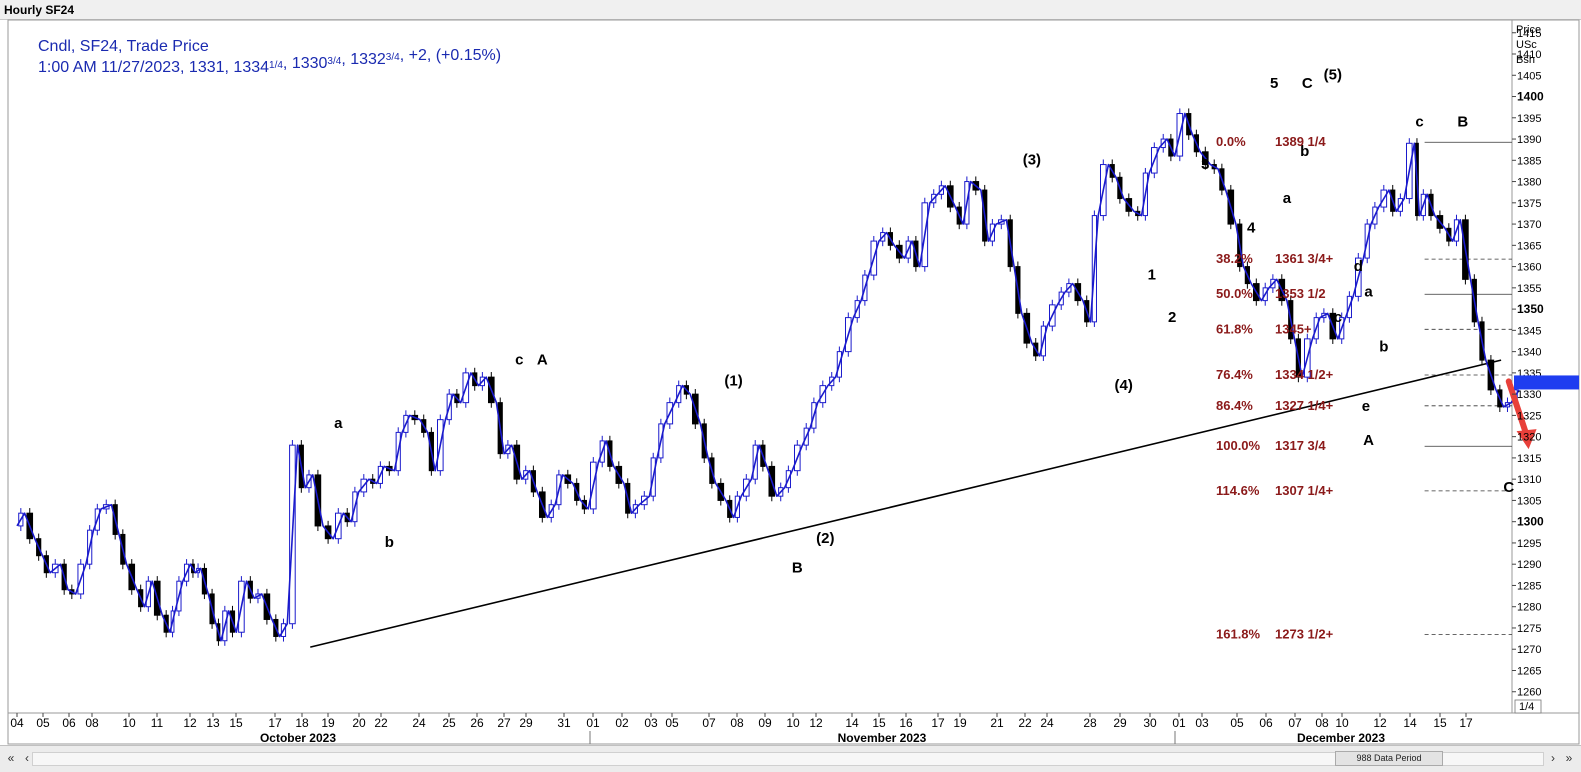  What do you see at coordinates (1530, 309) in the screenshot?
I see `y-tick-label: 1350` at bounding box center [1530, 309].